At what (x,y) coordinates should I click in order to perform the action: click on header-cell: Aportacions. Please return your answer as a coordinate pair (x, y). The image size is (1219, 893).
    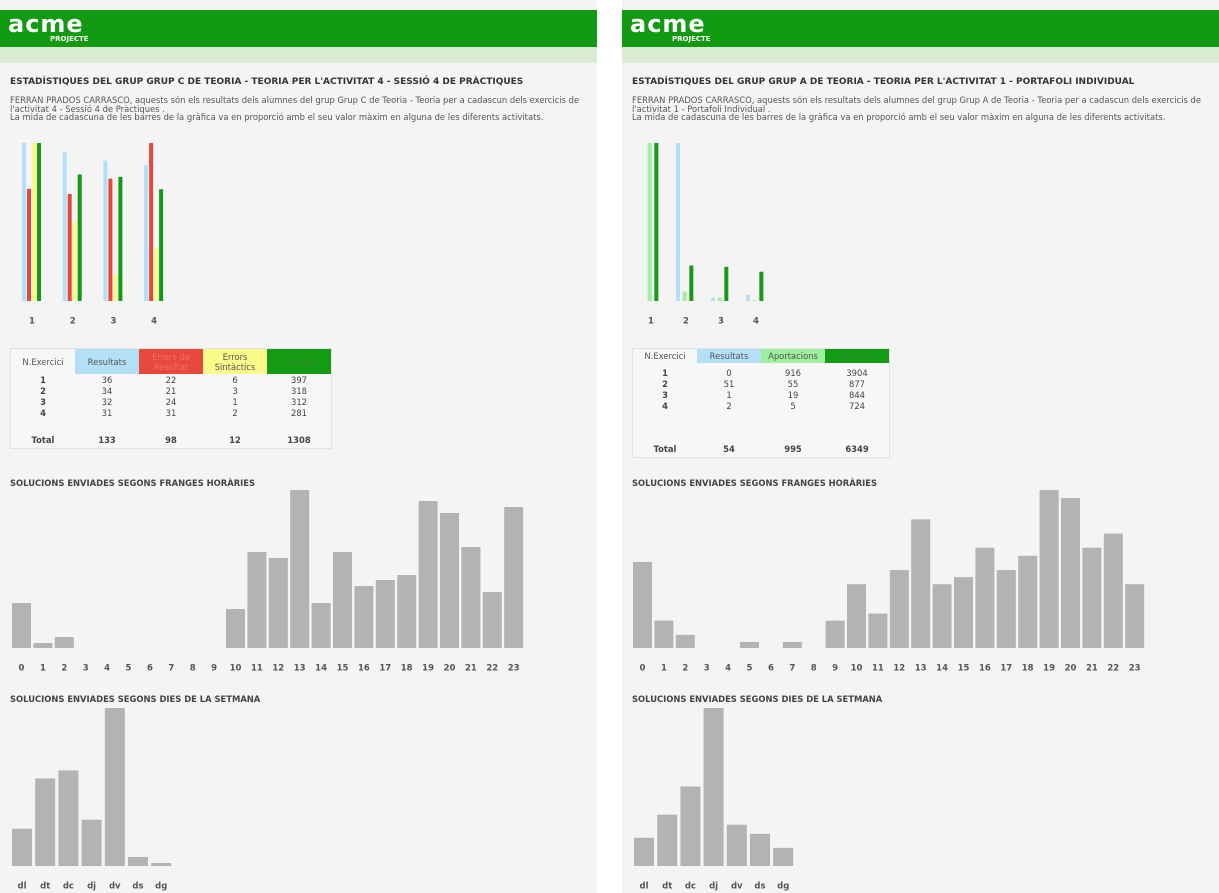
    Looking at the image, I should click on (793, 355).